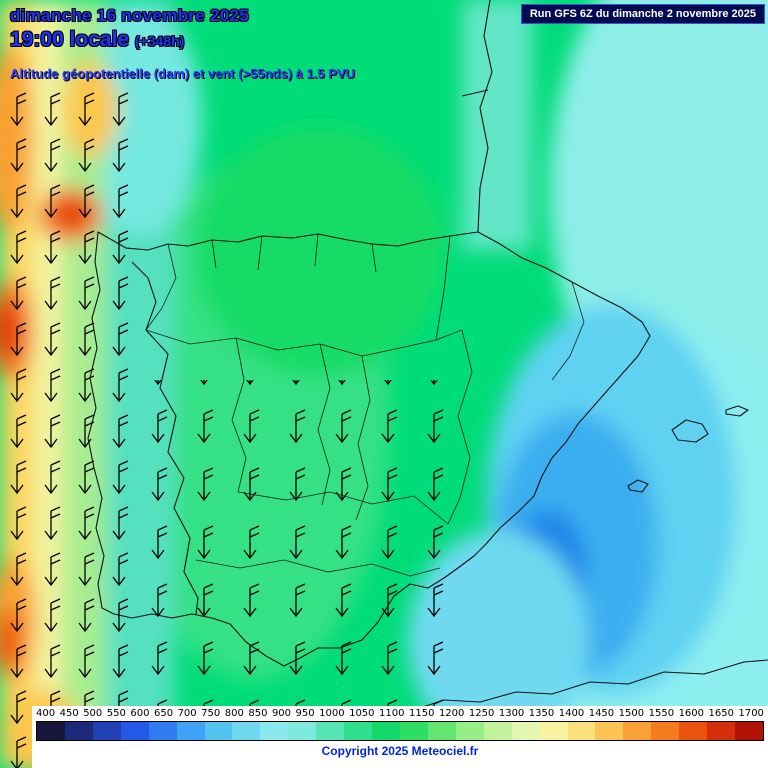  What do you see at coordinates (421, 713) in the screenshot?
I see `colorbar-tick: 1150` at bounding box center [421, 713].